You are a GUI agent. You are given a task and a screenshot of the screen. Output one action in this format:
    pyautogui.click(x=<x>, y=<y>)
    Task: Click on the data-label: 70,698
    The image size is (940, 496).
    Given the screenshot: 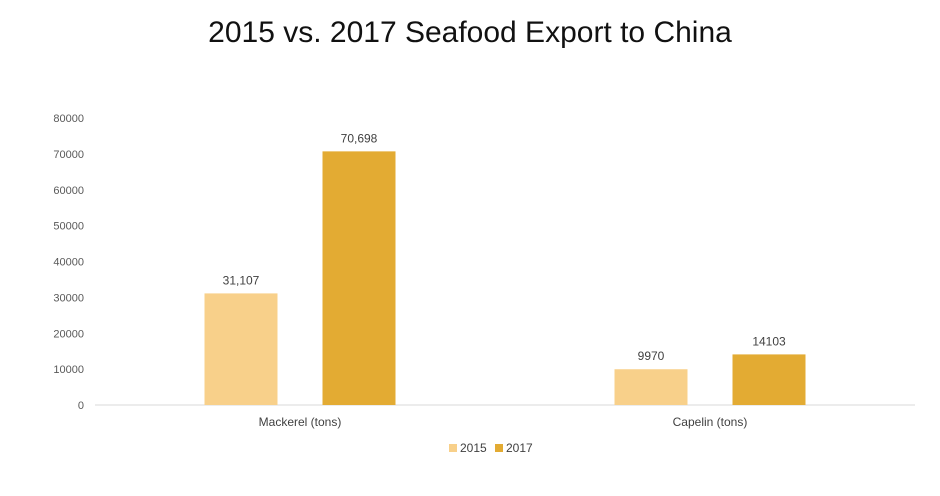 What is the action you would take?
    pyautogui.click(x=359, y=138)
    